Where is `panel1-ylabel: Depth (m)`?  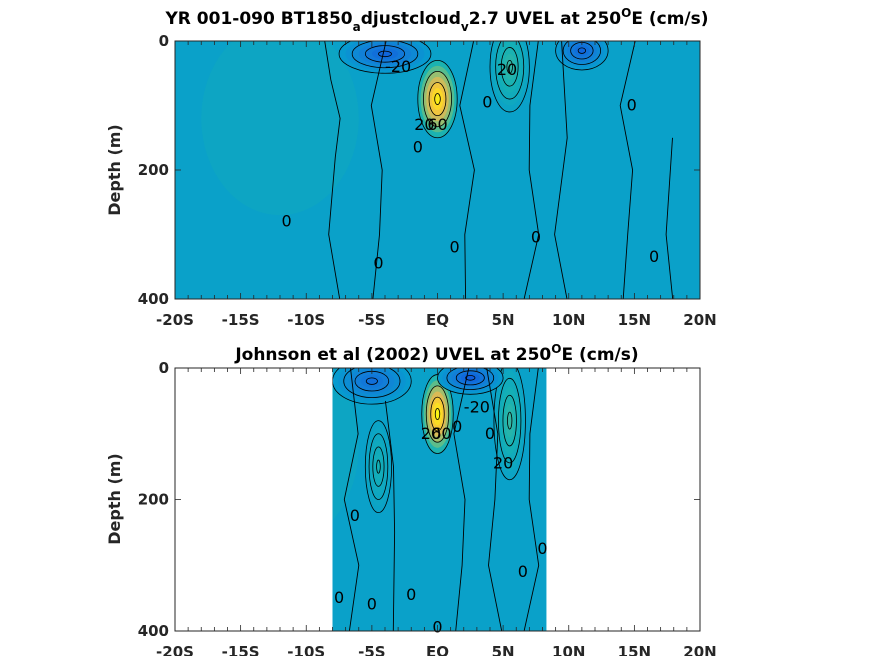
panel1-ylabel: Depth (m) is located at coordinates (114, 170).